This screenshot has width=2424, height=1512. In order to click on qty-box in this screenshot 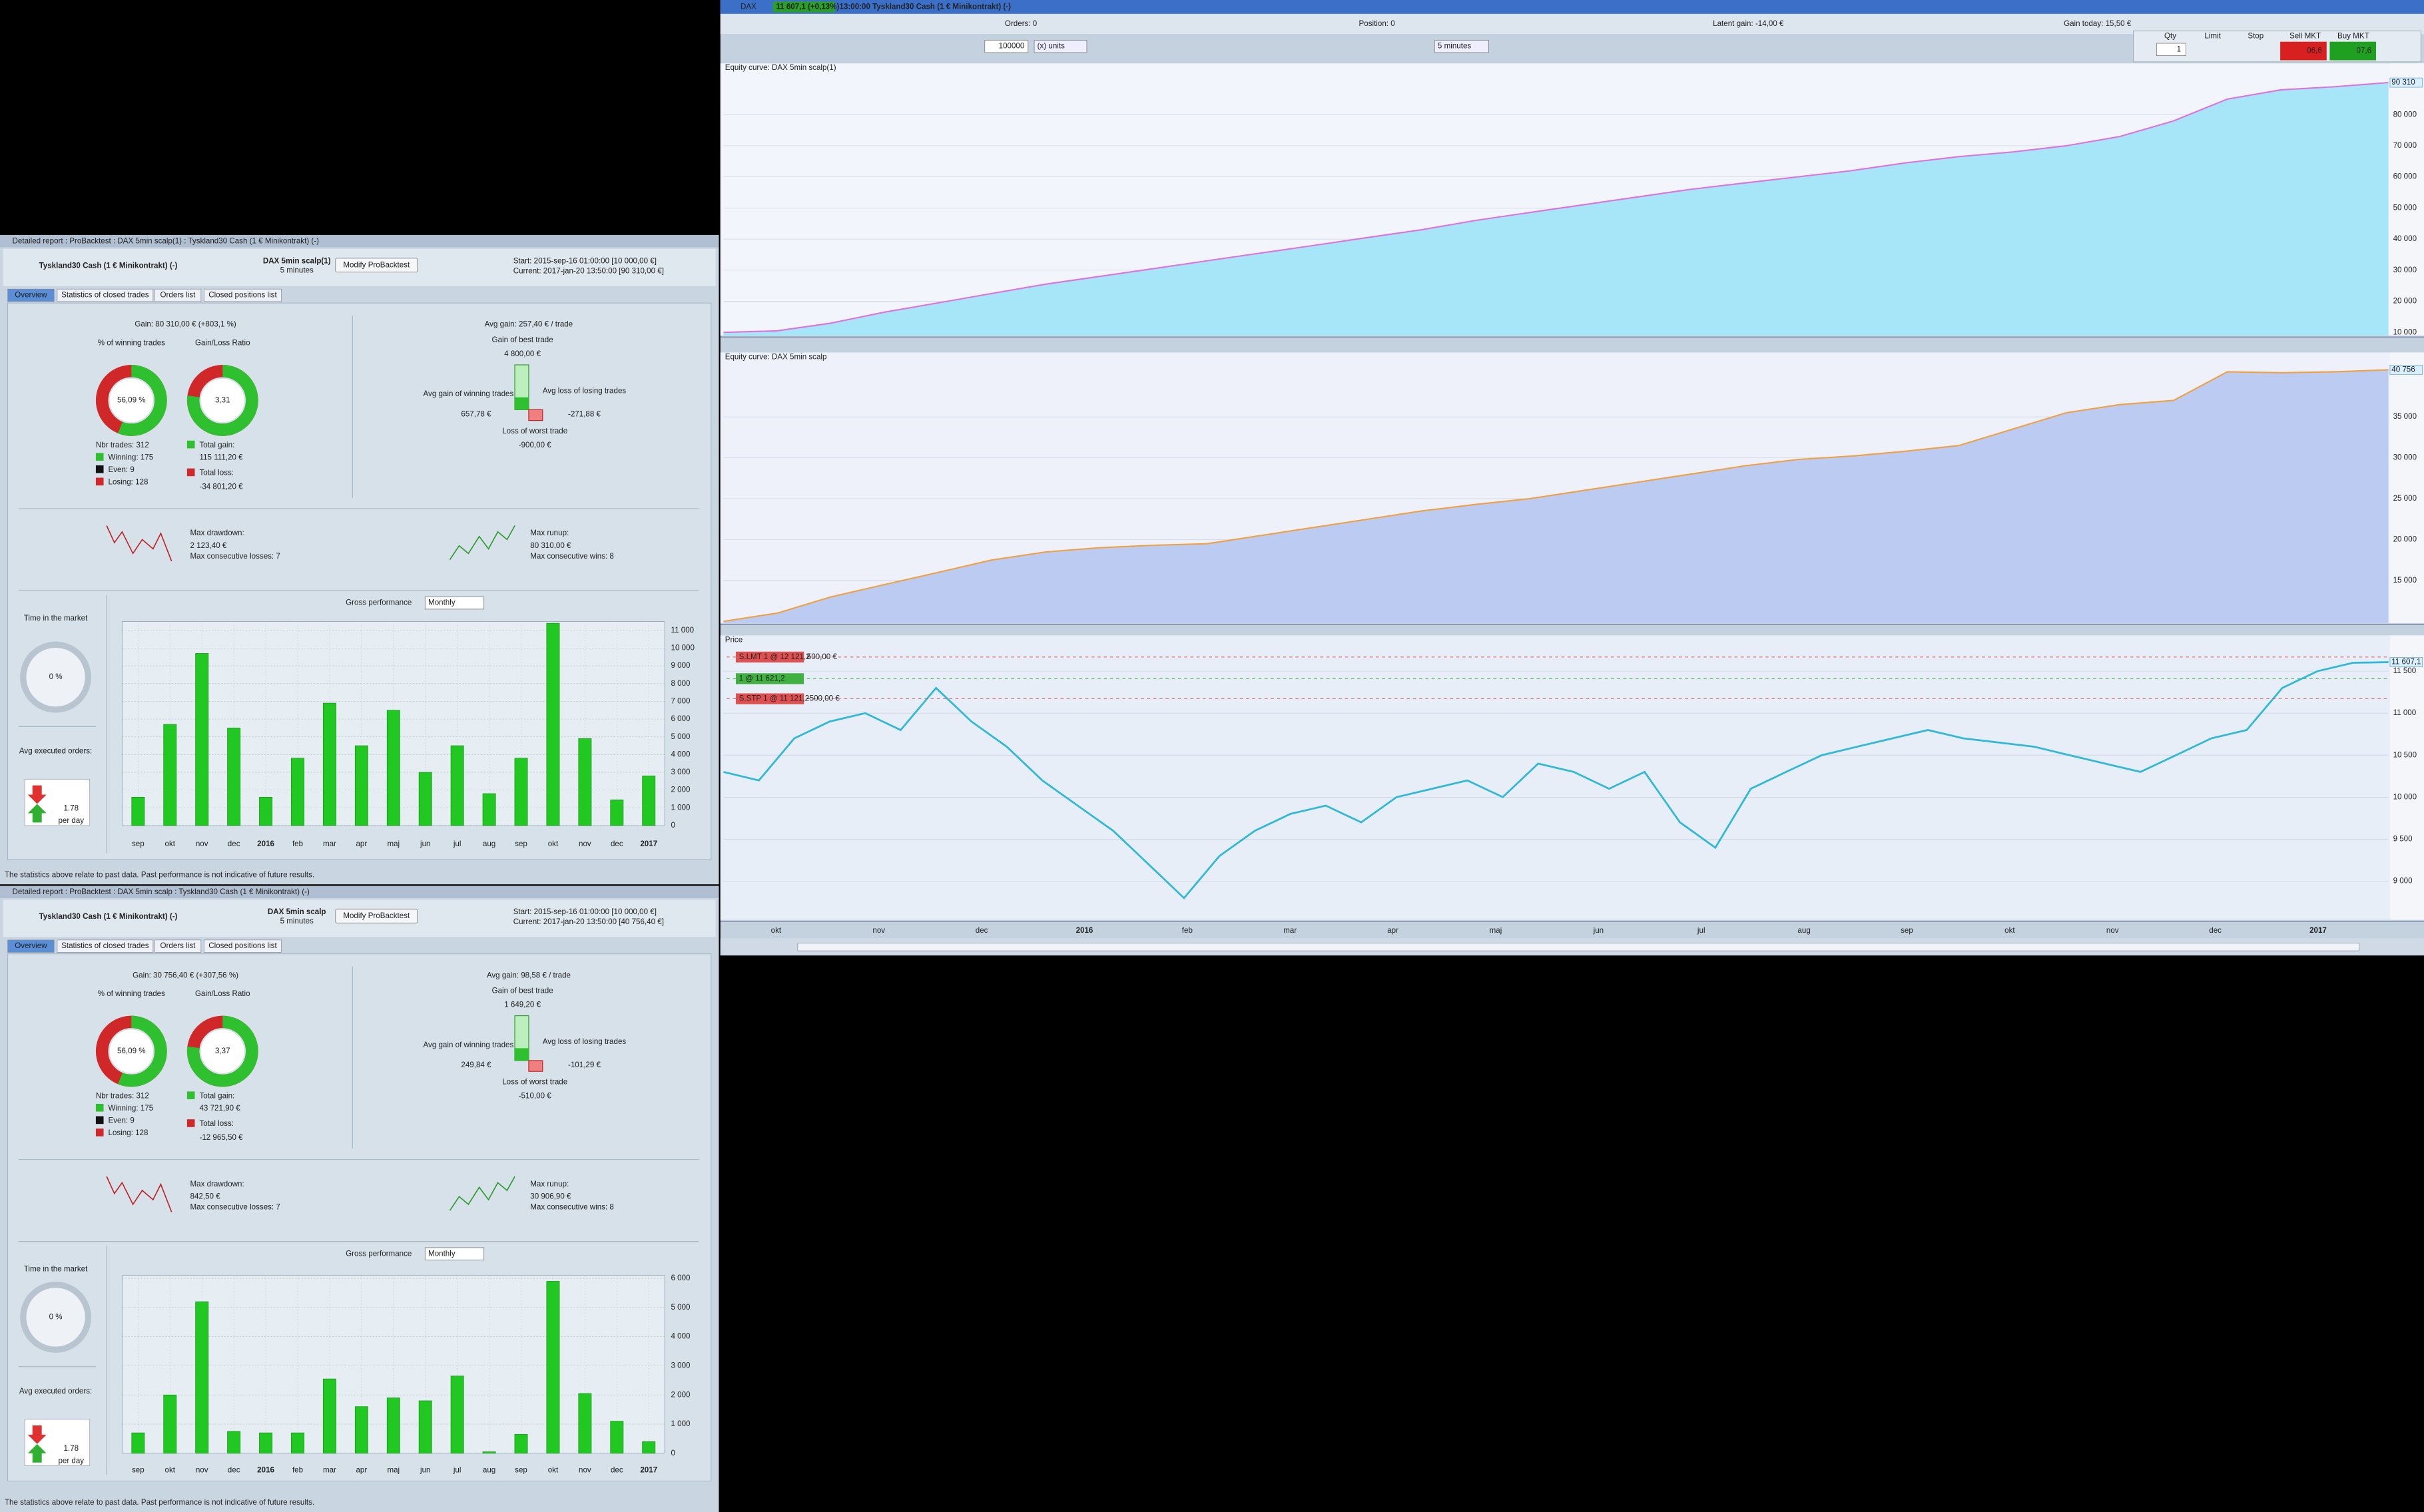, I will do `click(2171, 50)`.